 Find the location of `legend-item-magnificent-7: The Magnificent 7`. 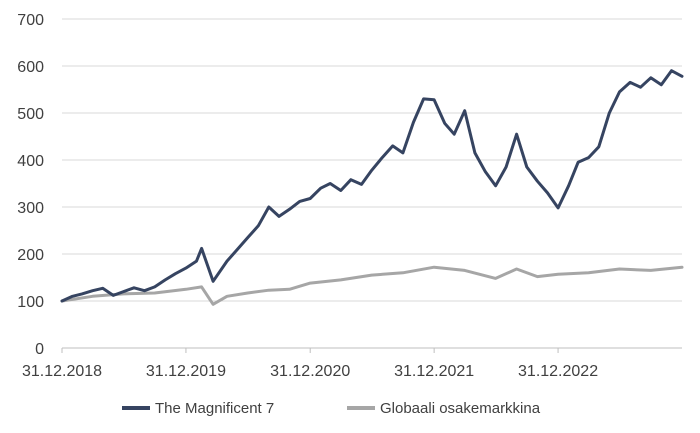

legend-item-magnificent-7: The Magnificent 7 is located at coordinates (198, 408).